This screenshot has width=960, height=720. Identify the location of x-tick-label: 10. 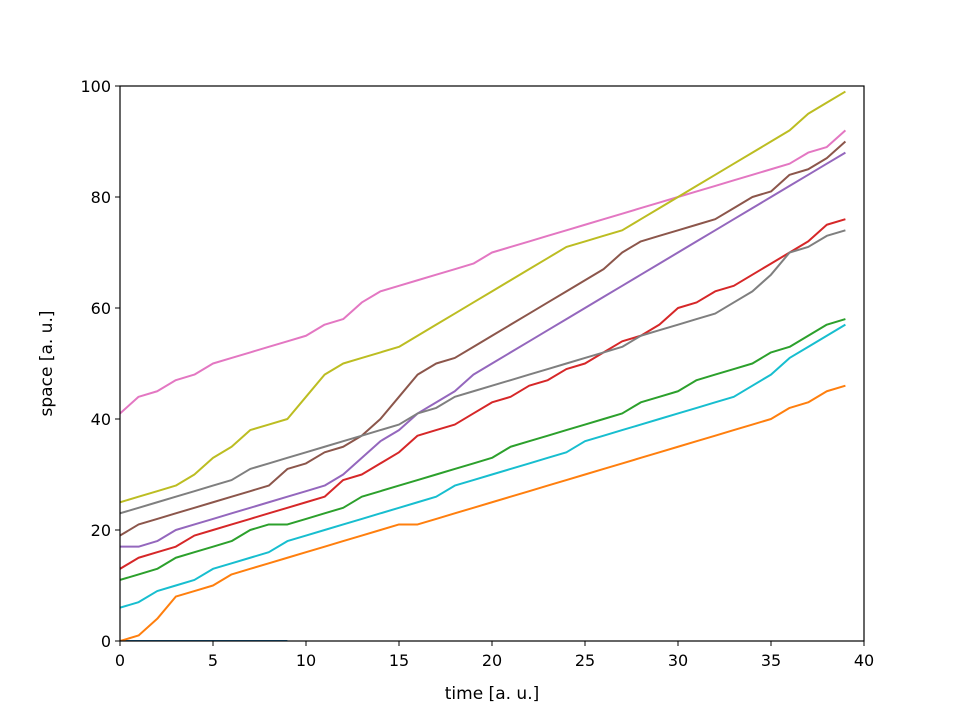
(306, 660).